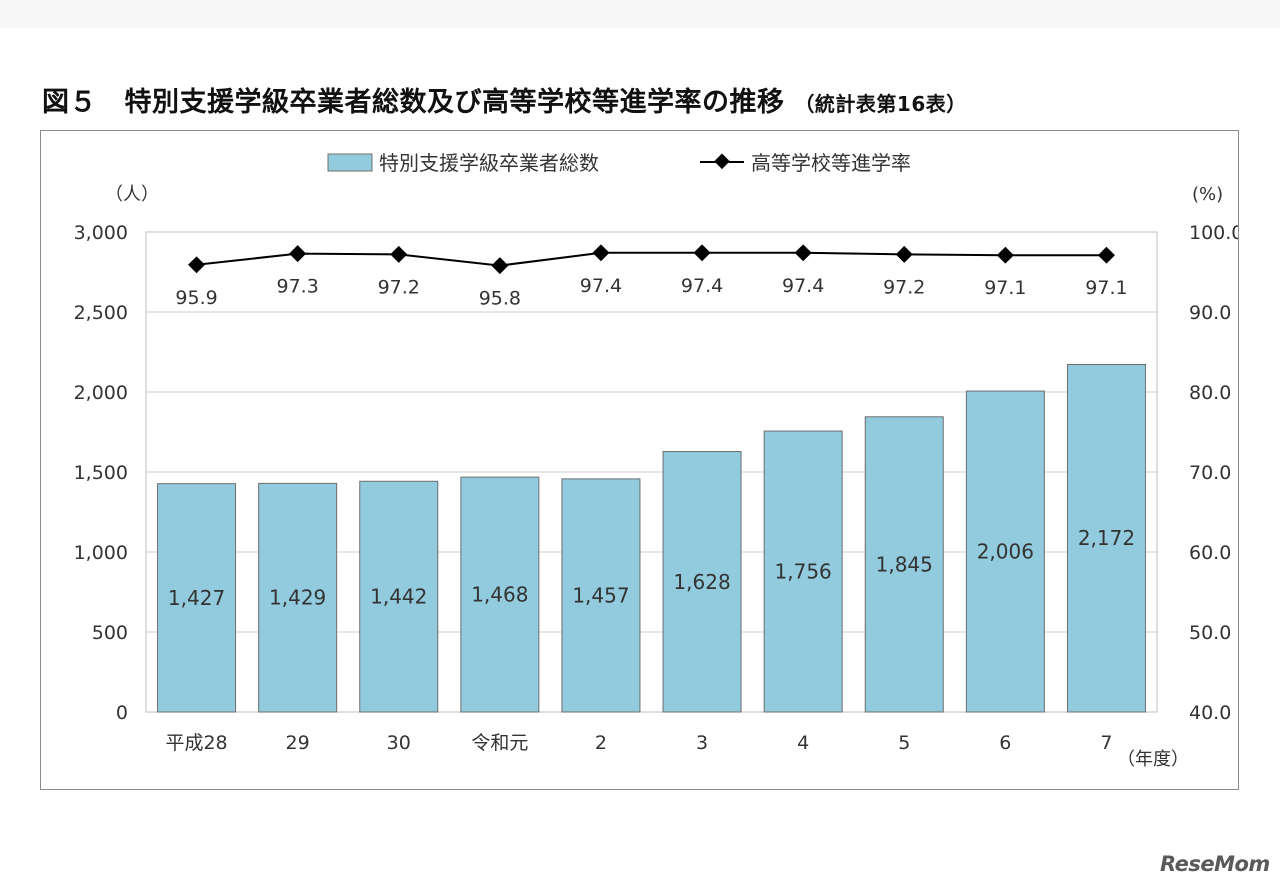 This screenshot has height=894, width=1280. Describe the element at coordinates (904, 743) in the screenshot. I see `x-tick-label: 5` at that location.